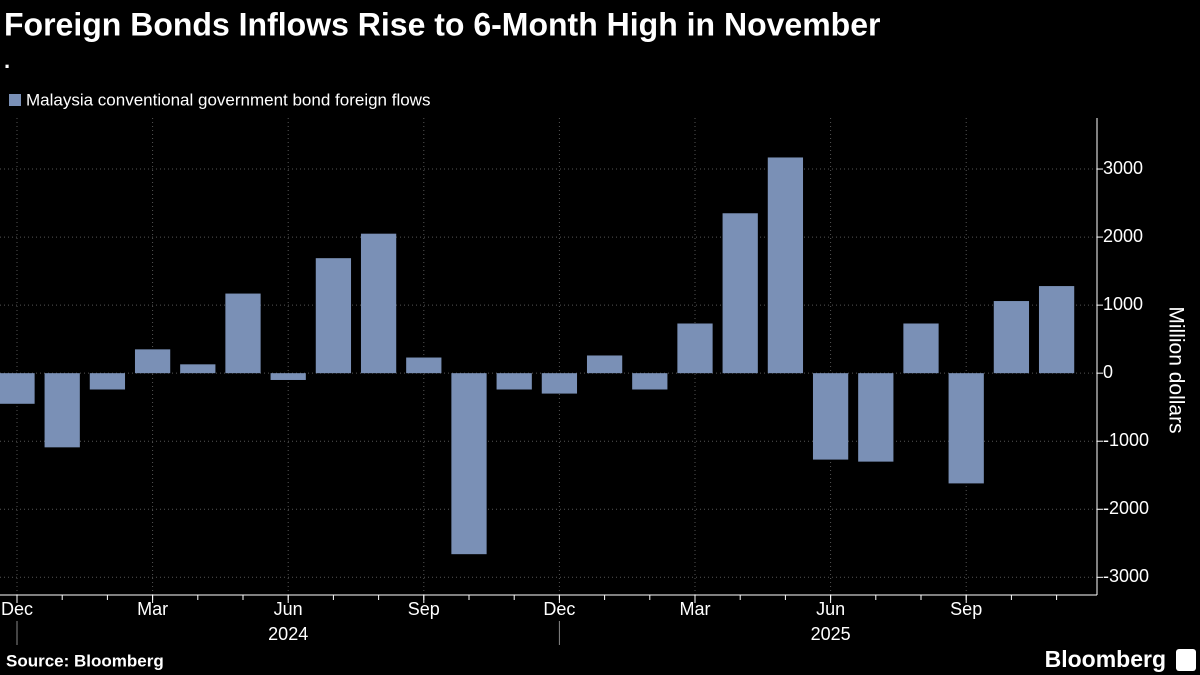  What do you see at coordinates (1186, 660) in the screenshot?
I see `brand-icon` at bounding box center [1186, 660].